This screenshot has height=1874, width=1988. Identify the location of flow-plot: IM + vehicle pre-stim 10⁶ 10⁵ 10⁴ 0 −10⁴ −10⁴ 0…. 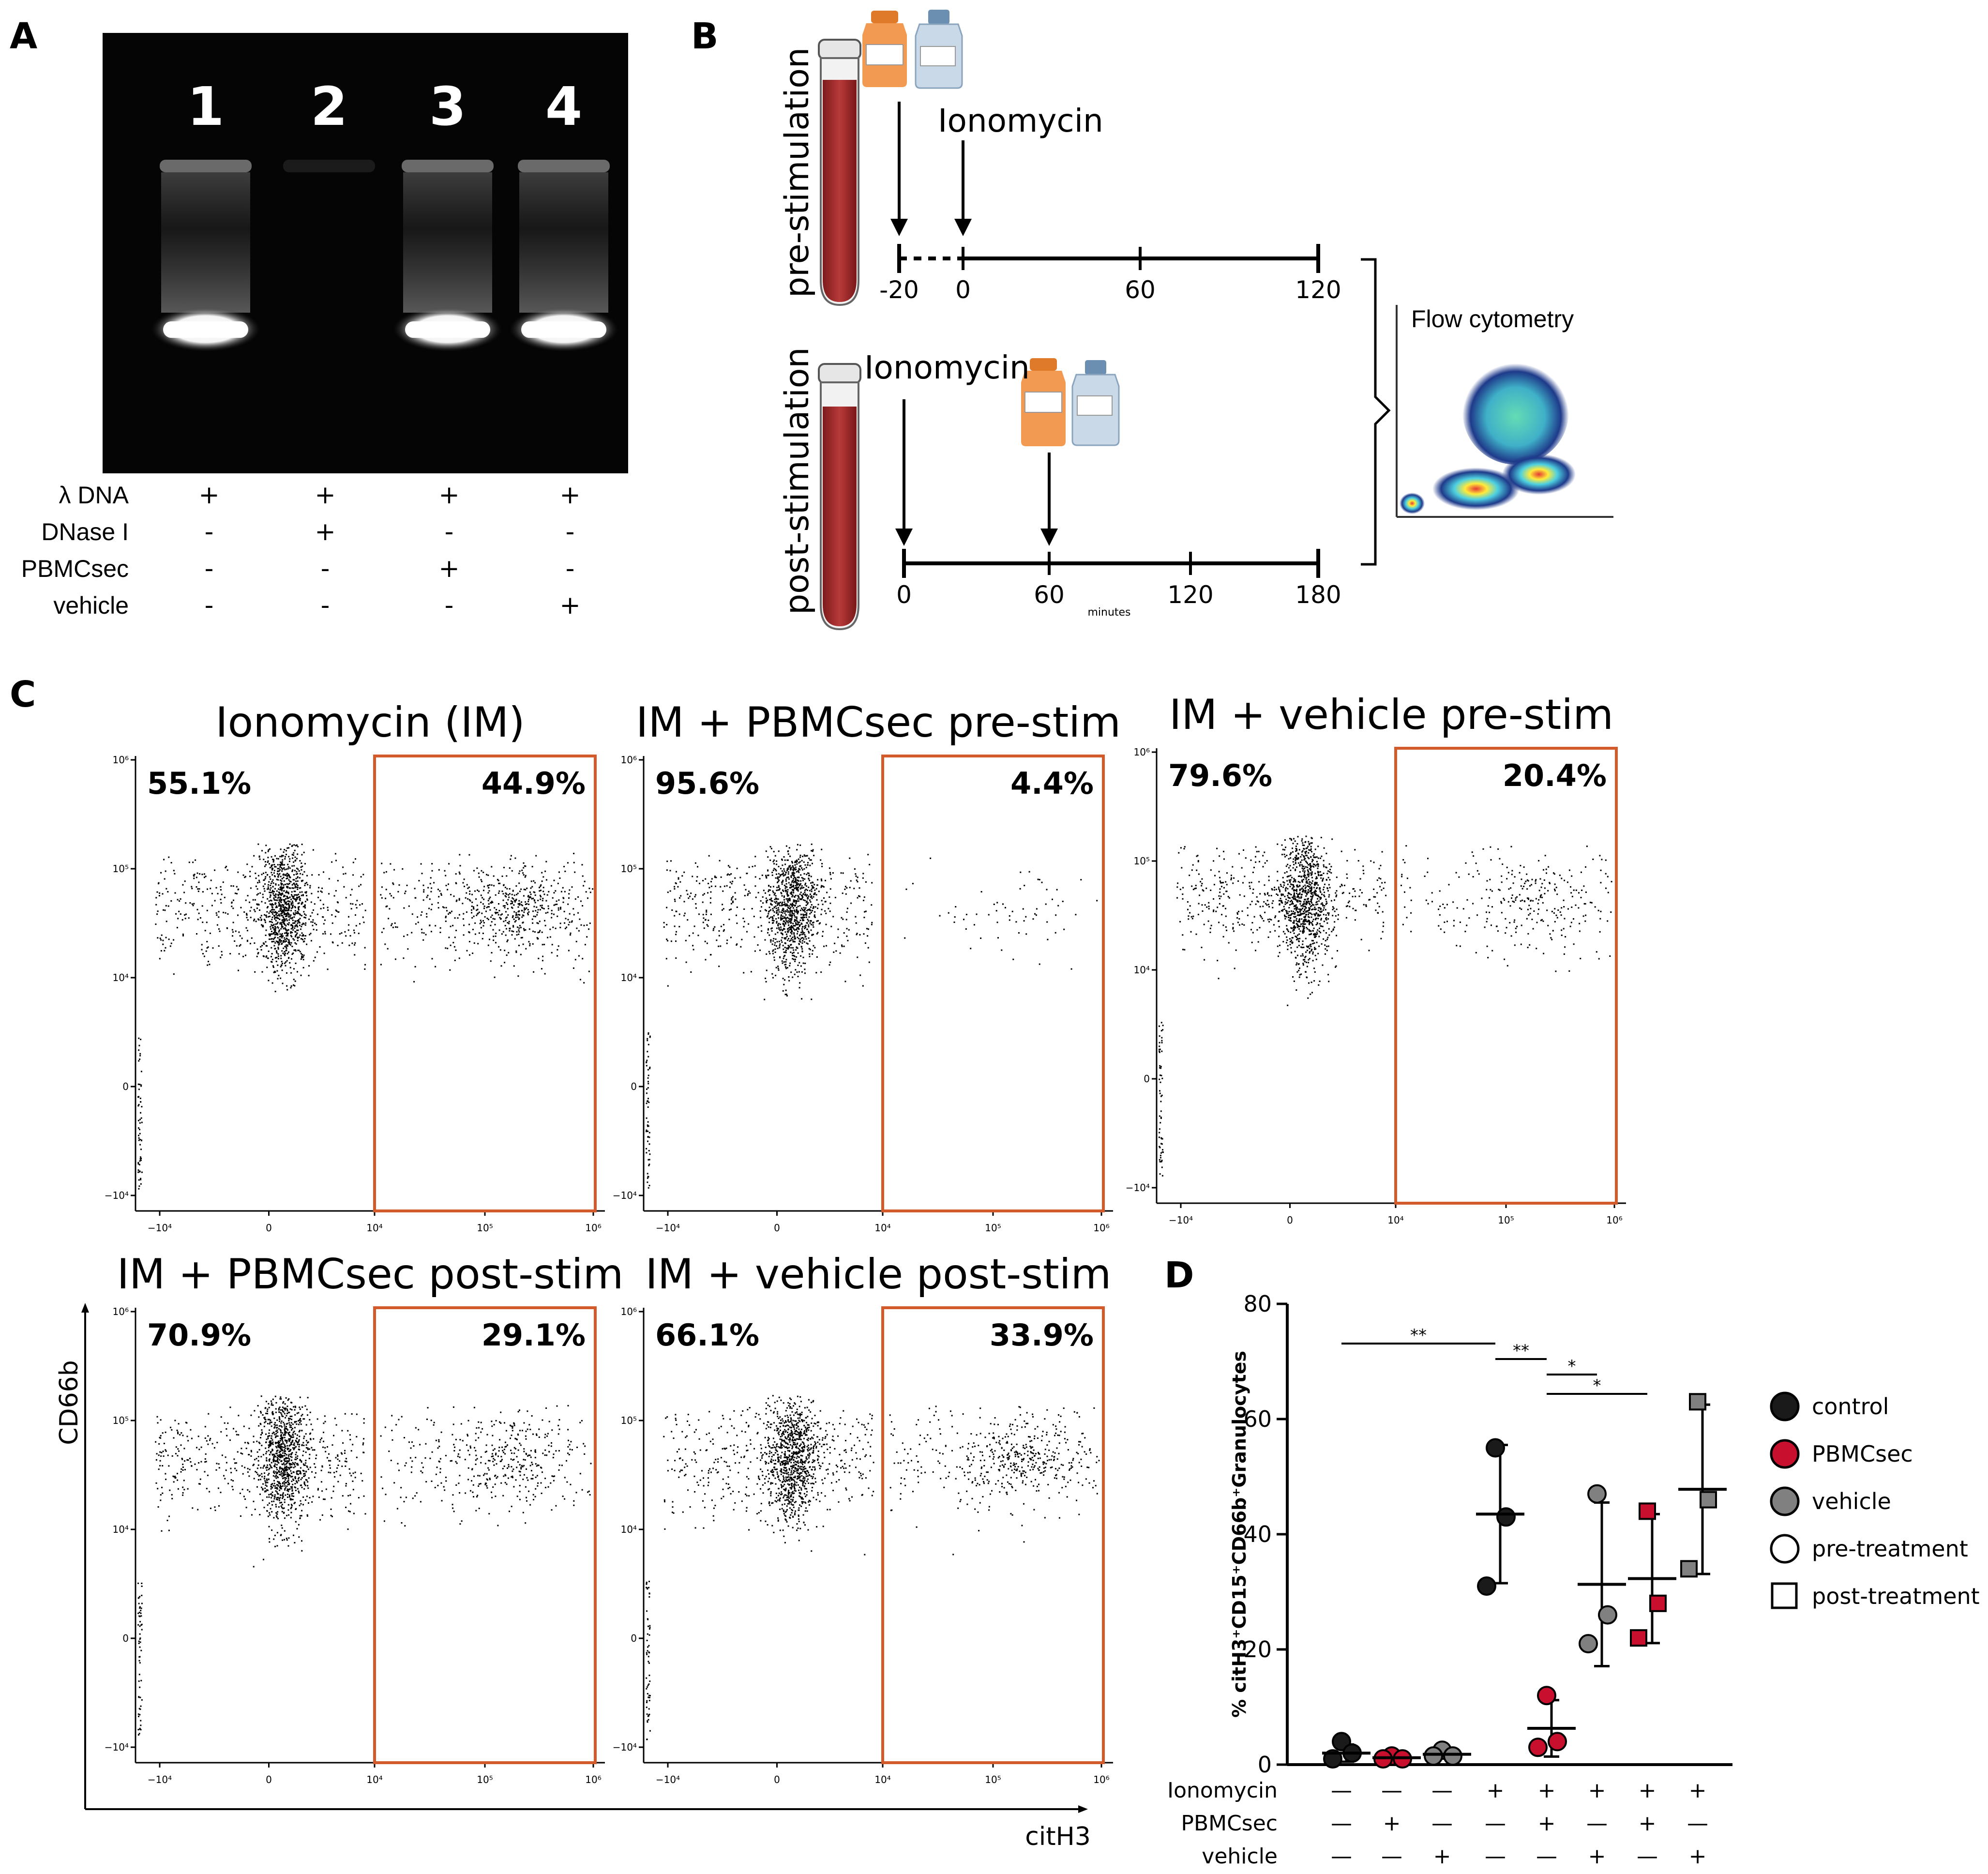
(1376, 958).